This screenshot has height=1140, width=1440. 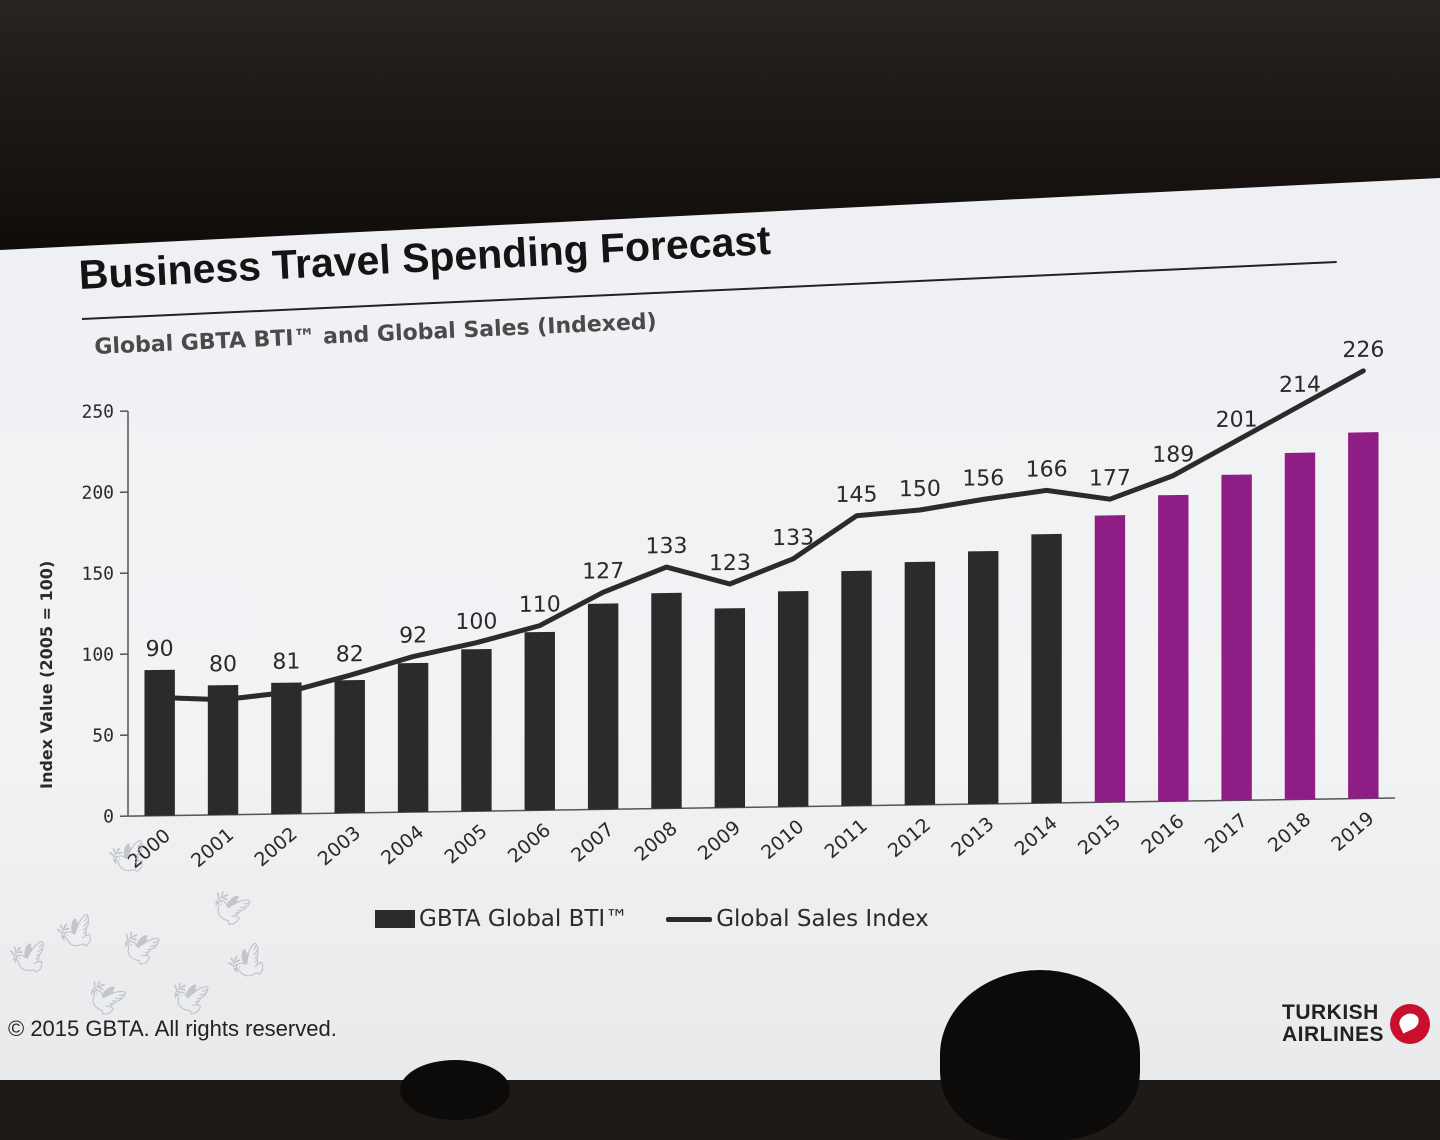 What do you see at coordinates (275, 847) in the screenshot?
I see `x-tick-label: 2002` at bounding box center [275, 847].